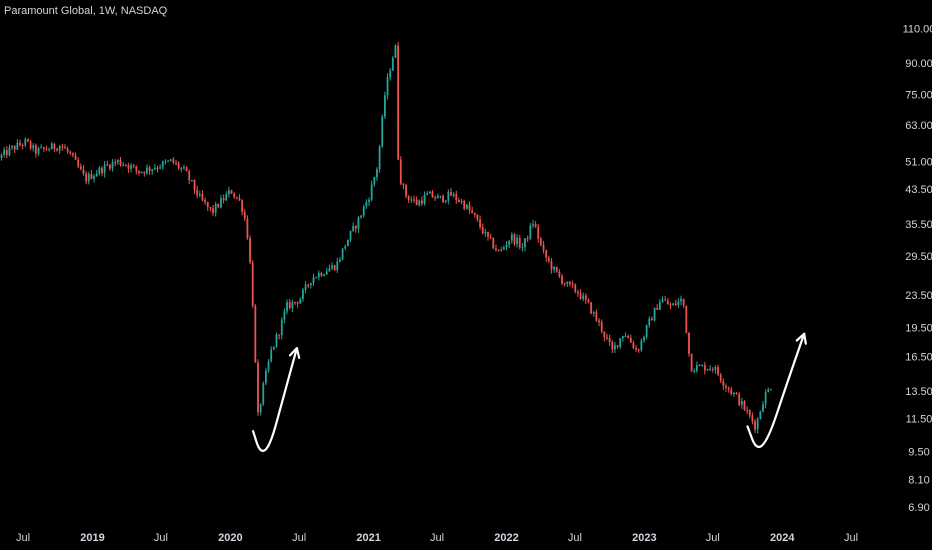 The height and width of the screenshot is (550, 932). Describe the element at coordinates (919, 420) in the screenshot. I see `y-tick-label: 11.50` at that location.